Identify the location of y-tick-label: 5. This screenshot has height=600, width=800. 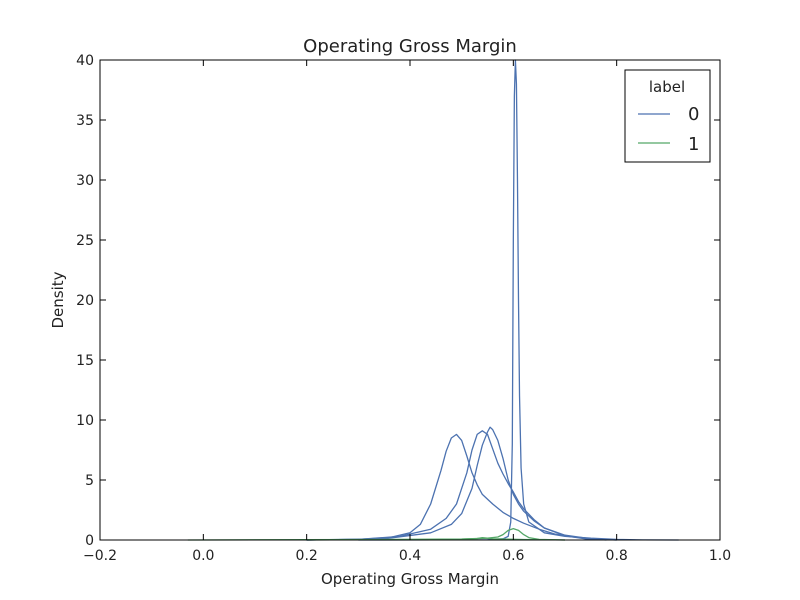
(89, 481).